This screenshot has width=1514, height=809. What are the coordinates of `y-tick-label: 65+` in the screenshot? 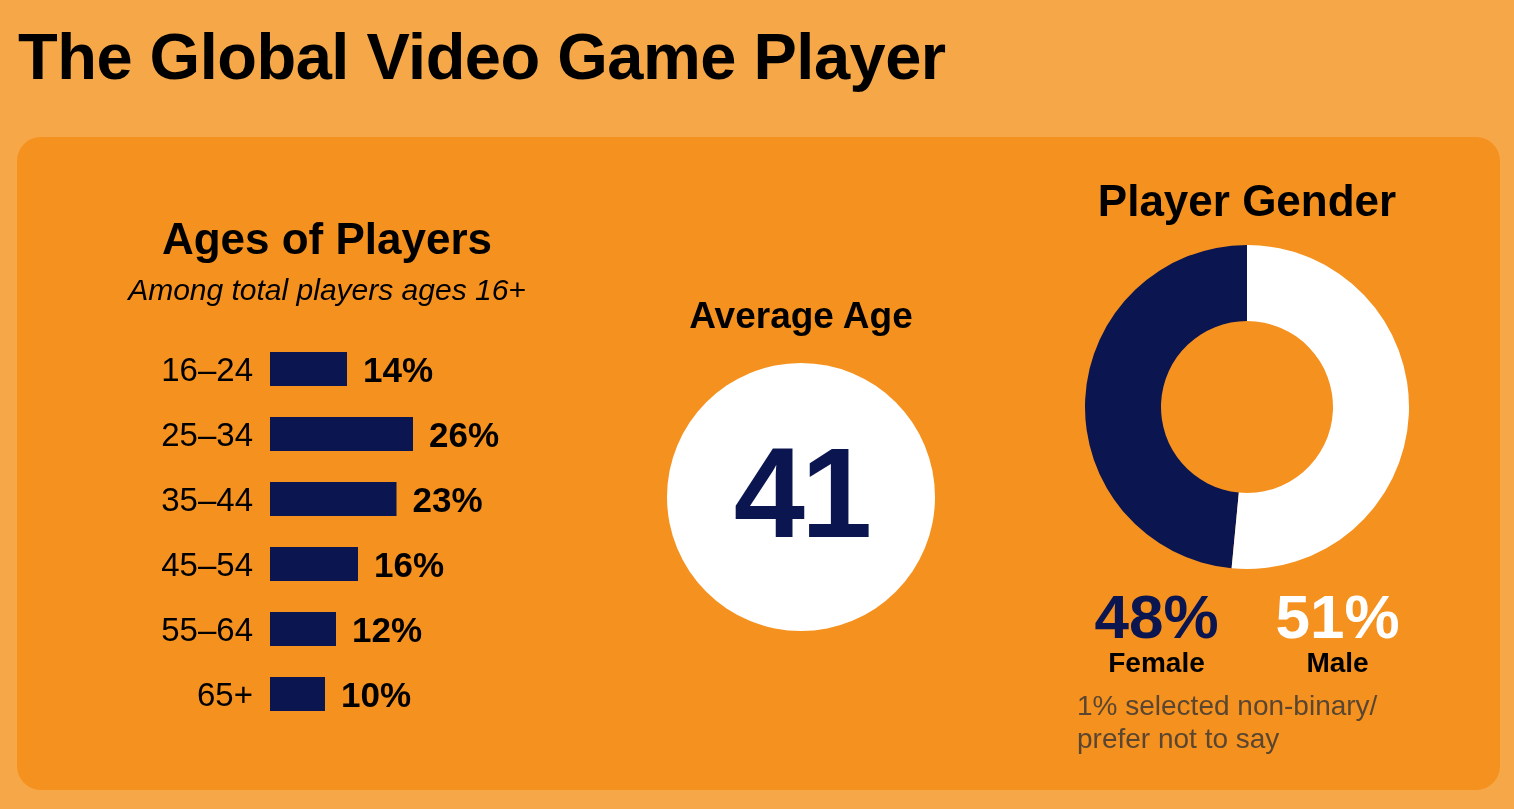 It's located at (225, 694).